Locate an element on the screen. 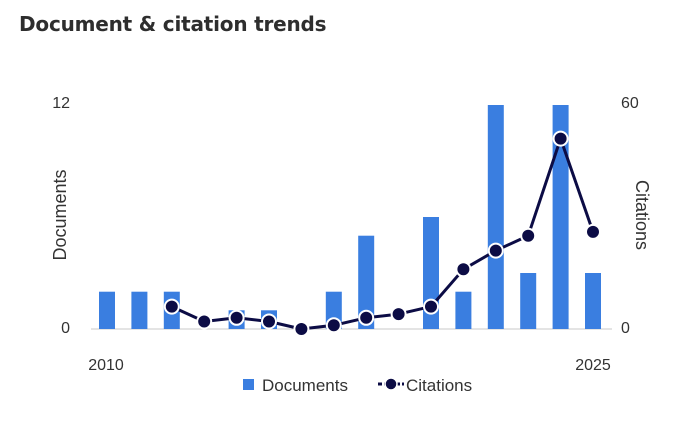 This screenshot has height=426, width=697. legend-documents-swatch is located at coordinates (248, 384).